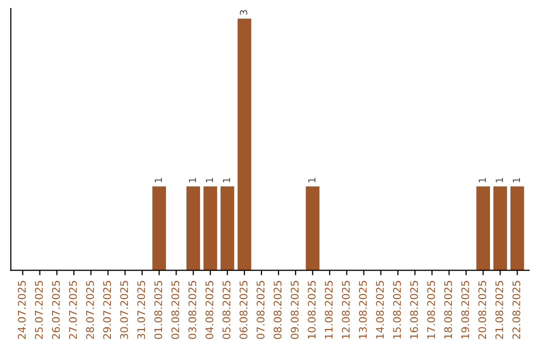 The image size is (540, 340). I want to click on x-tick-label: 16.08.2025, so click(414, 309).